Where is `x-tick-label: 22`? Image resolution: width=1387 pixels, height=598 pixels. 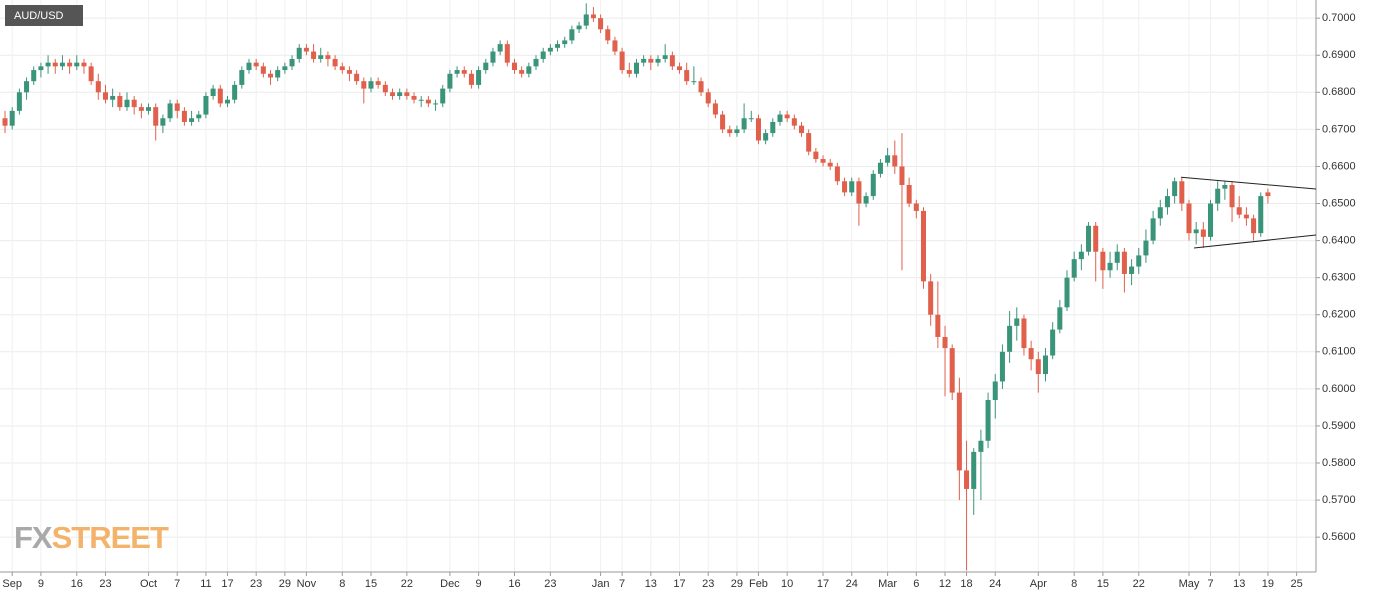 x-tick-label: 22 is located at coordinates (1139, 584).